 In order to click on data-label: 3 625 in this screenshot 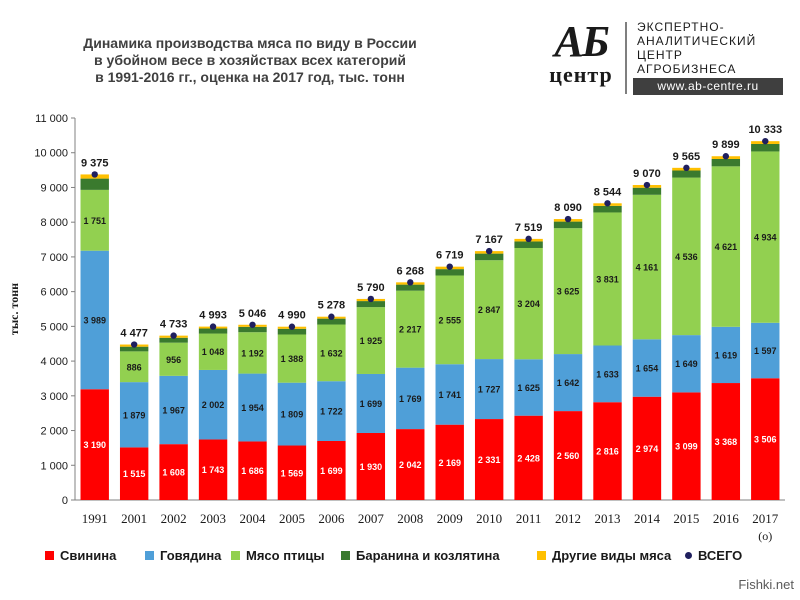, I will do `click(568, 292)`.